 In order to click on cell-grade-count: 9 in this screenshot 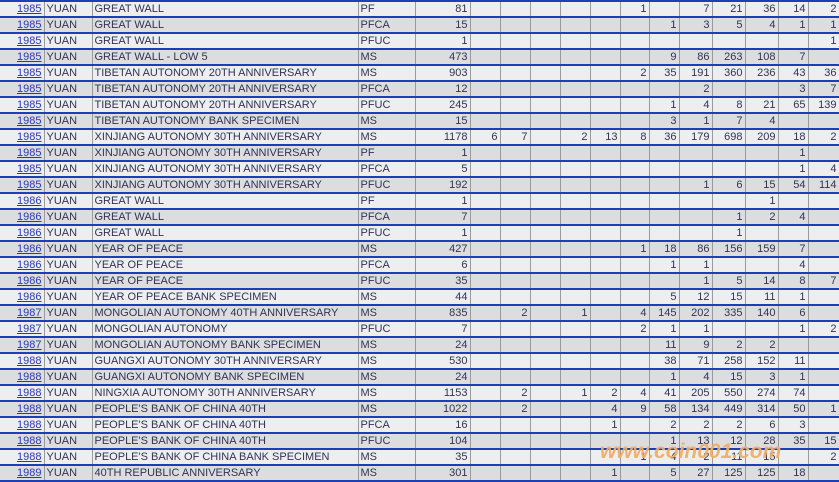, I will do `click(696, 345)`.